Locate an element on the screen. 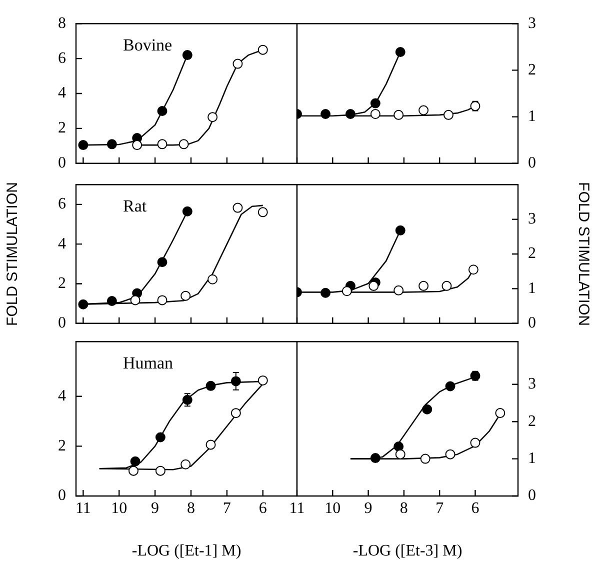 The image size is (596, 565). annotation: Bovine is located at coordinates (147, 45).